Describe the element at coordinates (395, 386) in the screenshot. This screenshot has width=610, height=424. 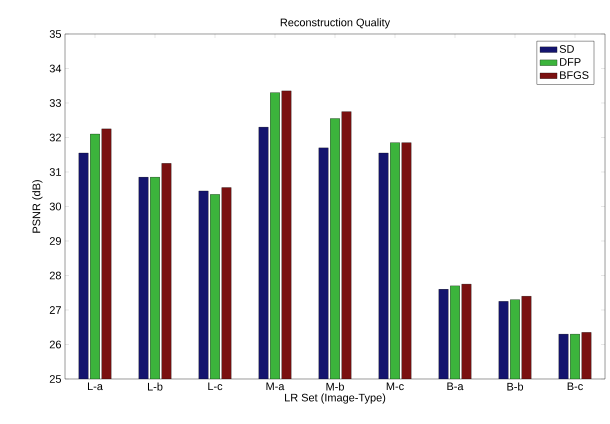
I see `x-tick-label: M-c` at that location.